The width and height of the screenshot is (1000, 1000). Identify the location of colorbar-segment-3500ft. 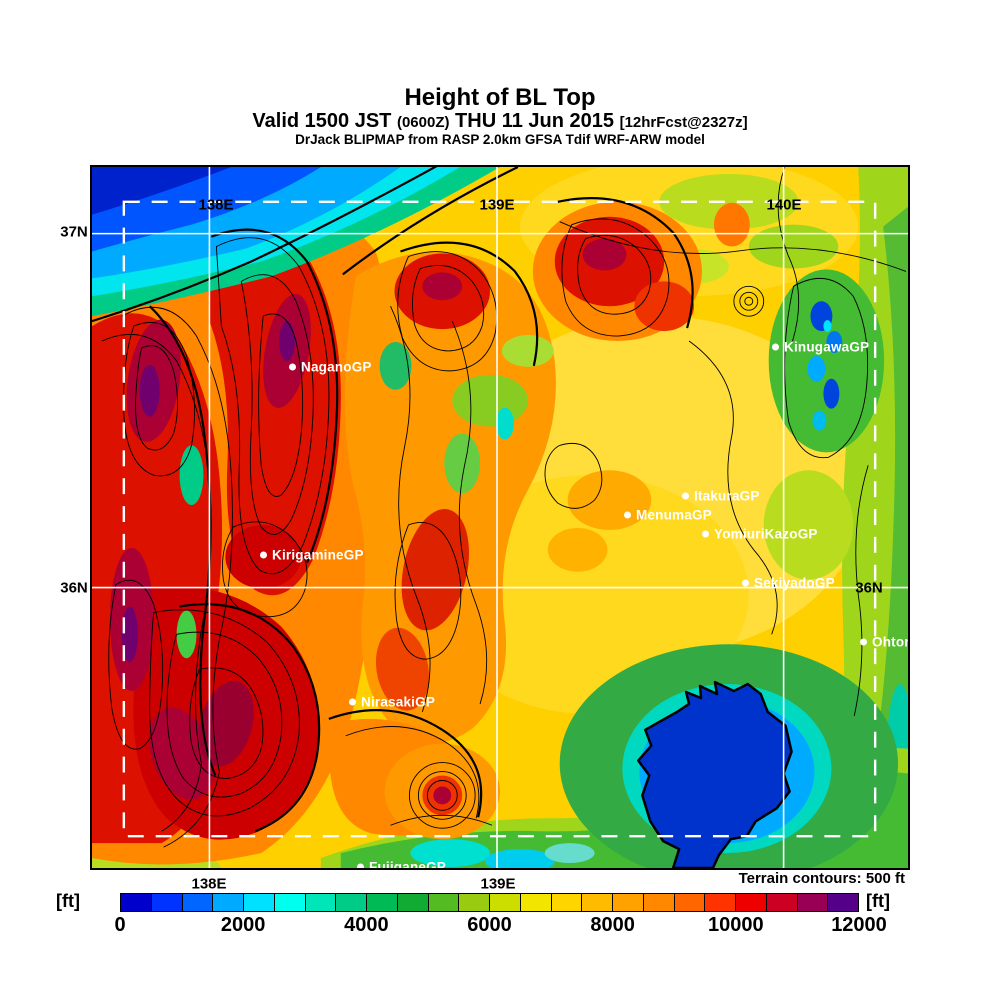
(350, 902).